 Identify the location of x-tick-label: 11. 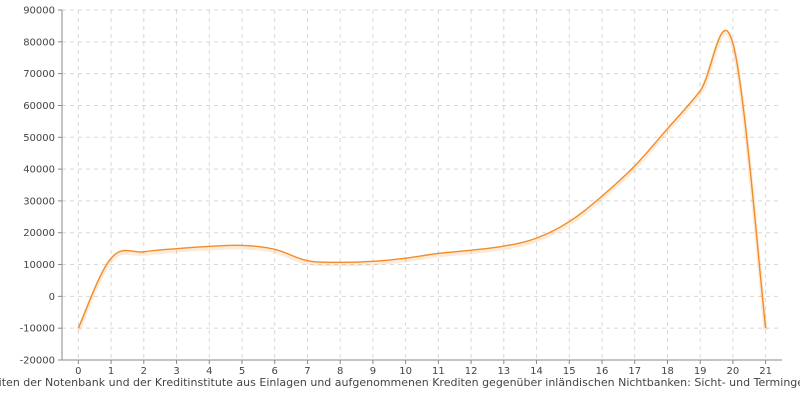
(438, 371).